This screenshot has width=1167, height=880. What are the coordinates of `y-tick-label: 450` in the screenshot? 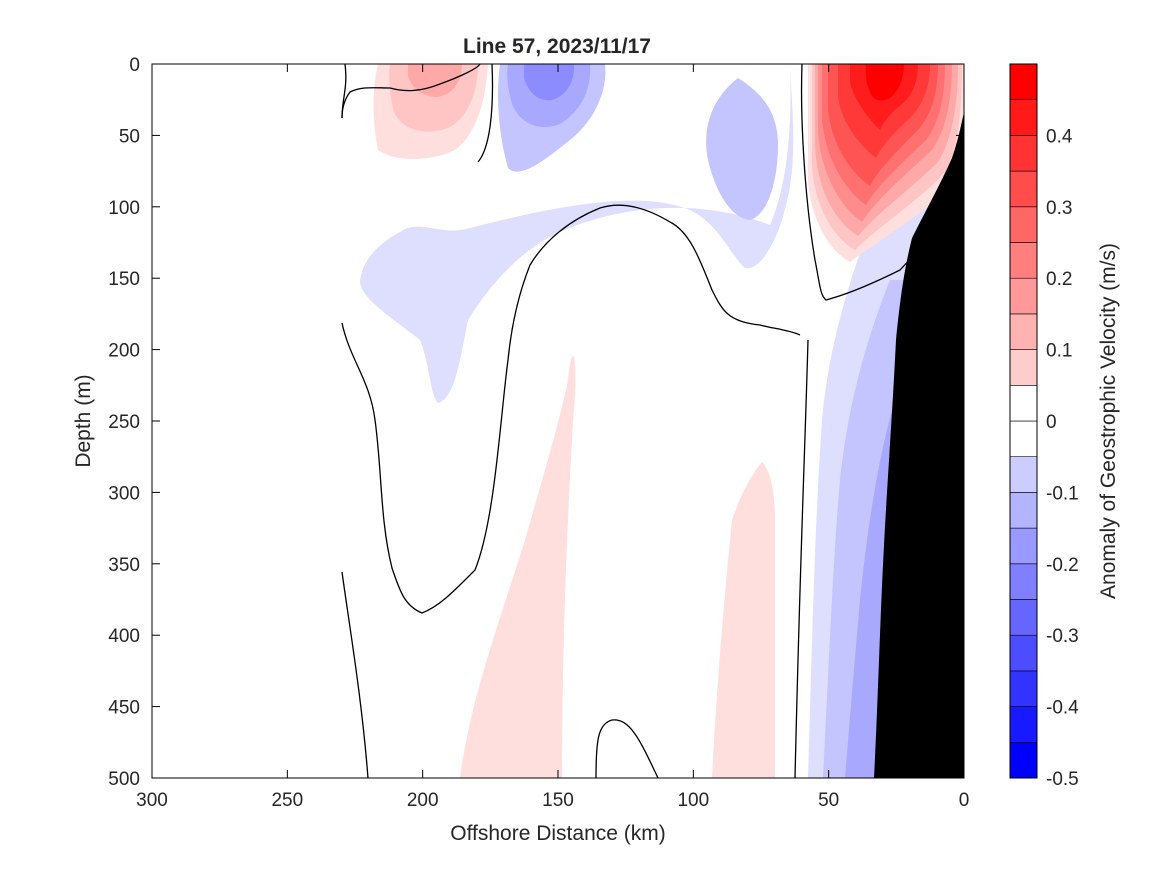 It's located at (124, 708).